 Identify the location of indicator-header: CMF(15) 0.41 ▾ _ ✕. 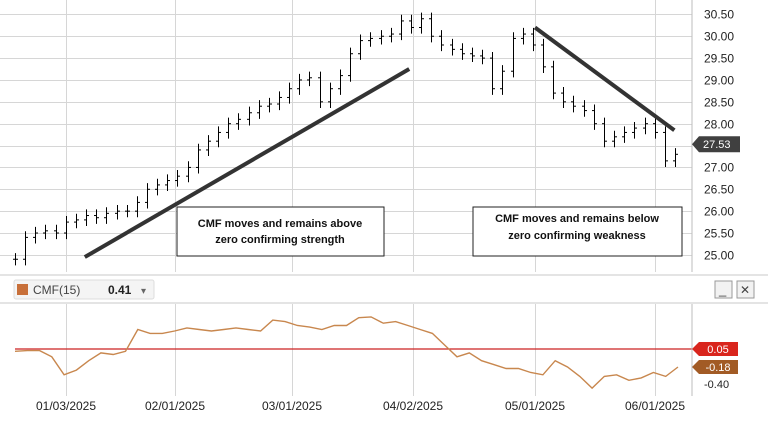
(384, 289).